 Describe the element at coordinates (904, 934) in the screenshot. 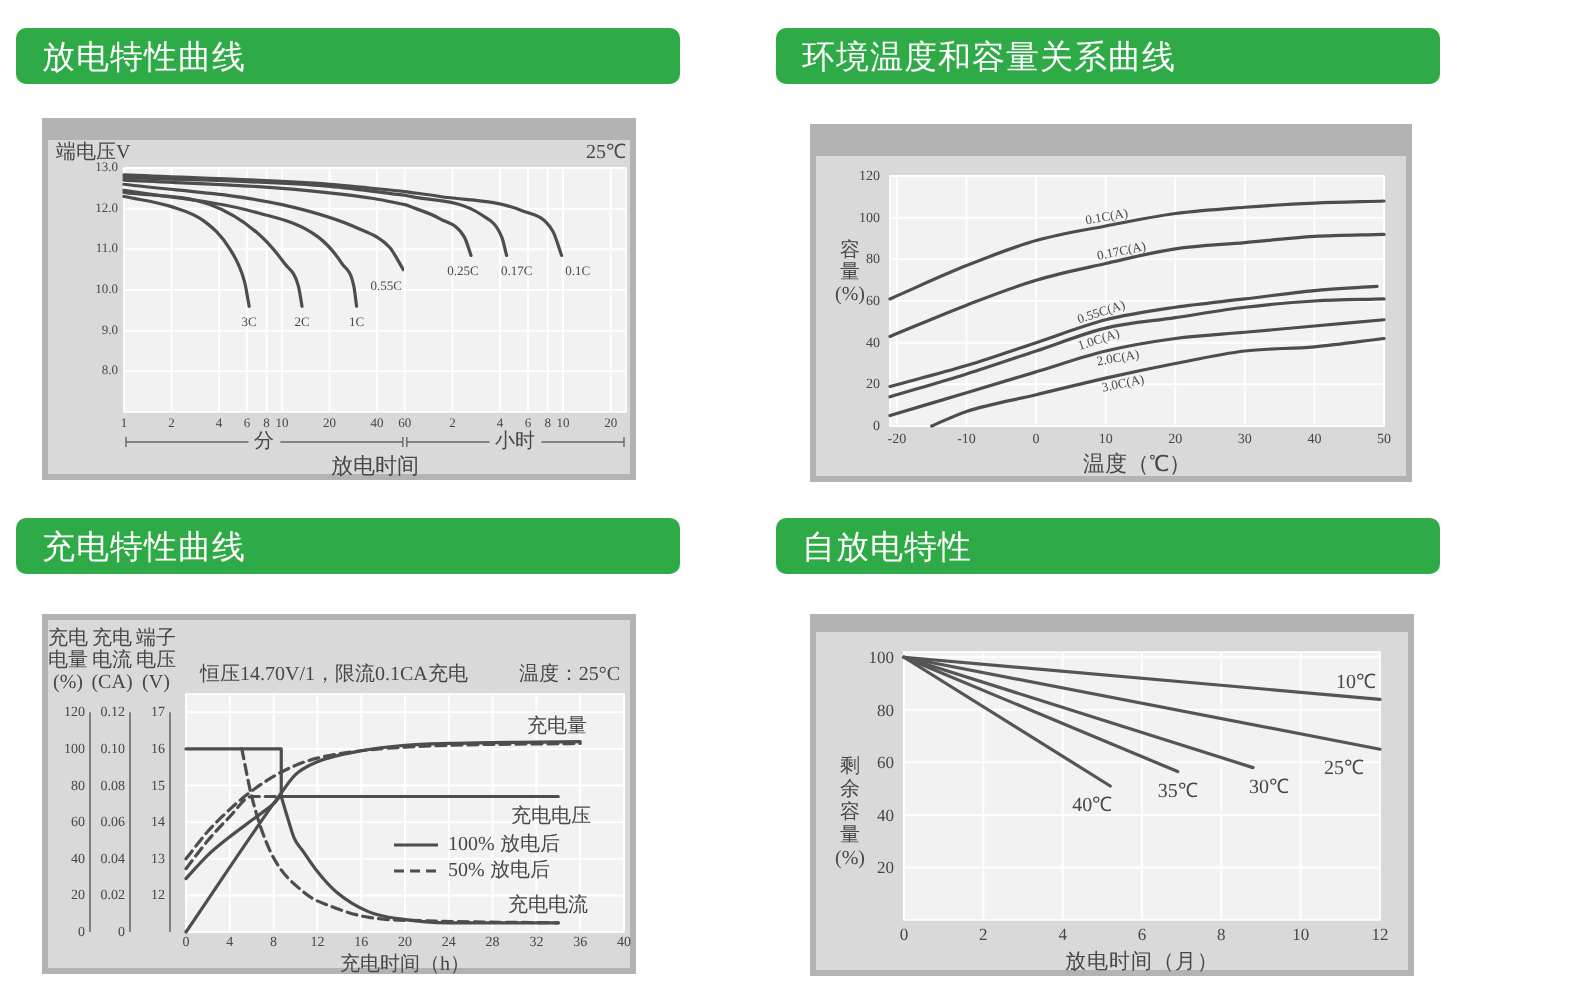

I see `x-tick-label: 0` at that location.